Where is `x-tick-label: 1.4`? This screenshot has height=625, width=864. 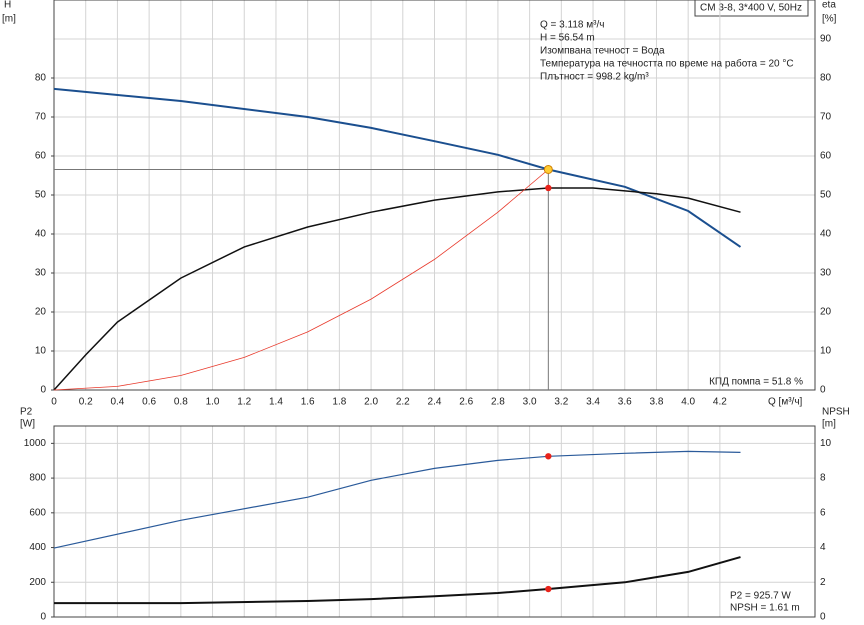 x-tick-label: 1.4 is located at coordinates (276, 402).